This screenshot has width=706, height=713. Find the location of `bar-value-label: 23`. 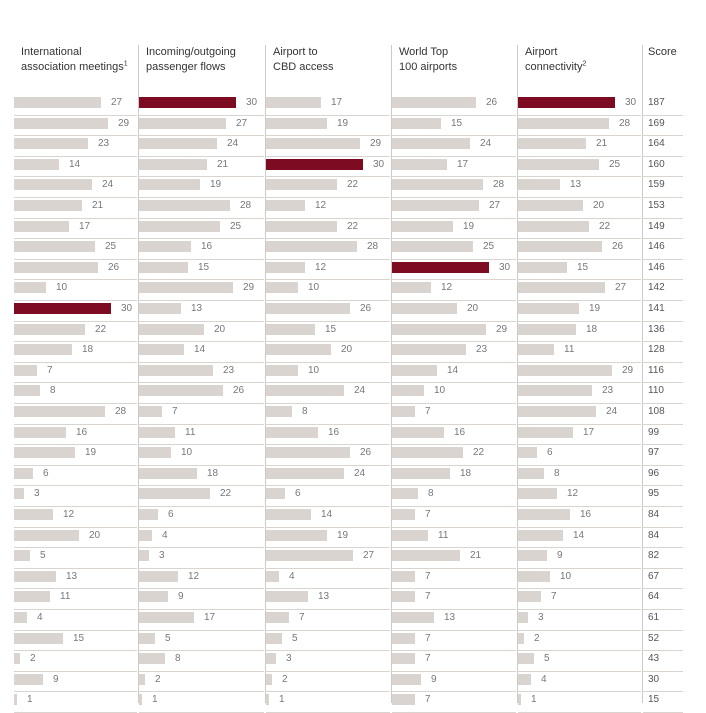

bar-value-label: 23 is located at coordinates (104, 143).